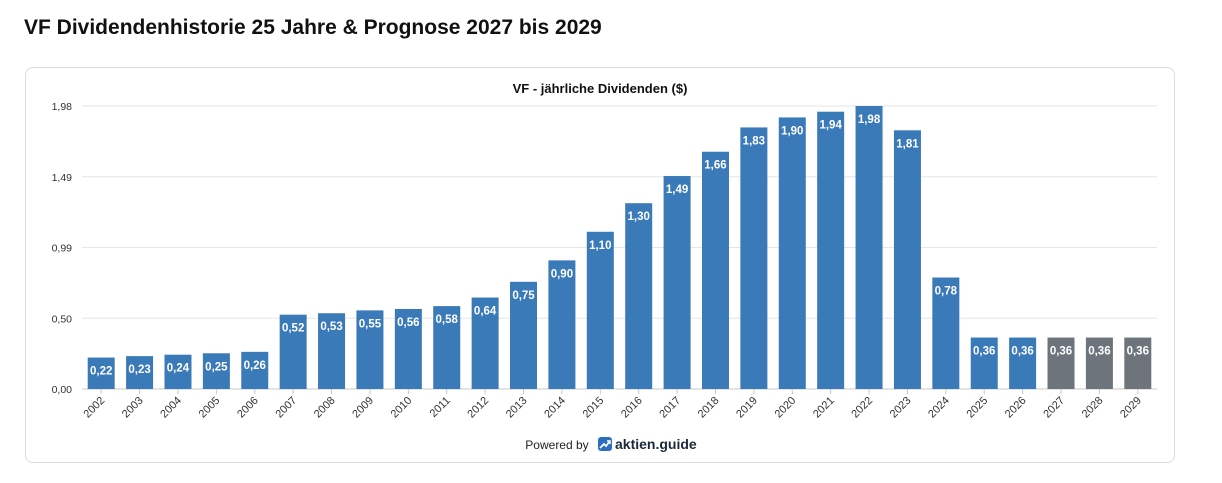  I want to click on y-tick-label: 0,00, so click(62, 390).